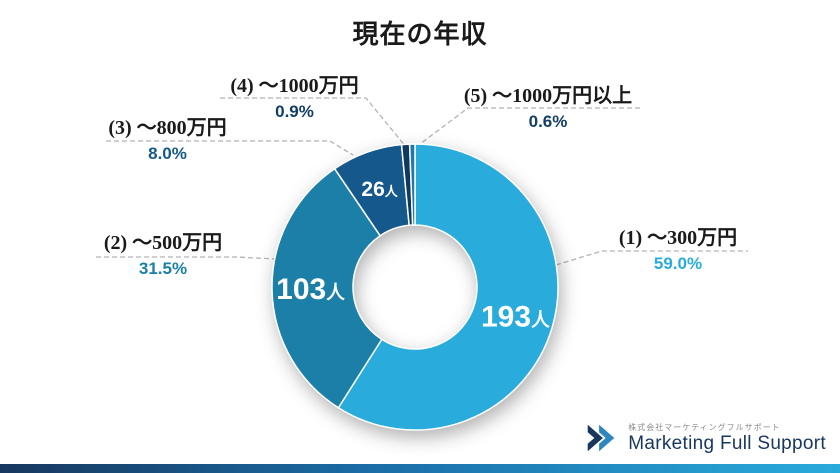 The image size is (840, 473). What do you see at coordinates (548, 121) in the screenshot?
I see `segment-5-percent: 0.6%` at bounding box center [548, 121].